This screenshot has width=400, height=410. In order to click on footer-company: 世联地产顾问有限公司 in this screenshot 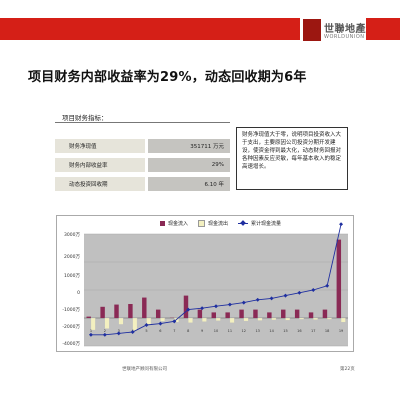, I will do `click(144, 369)`.